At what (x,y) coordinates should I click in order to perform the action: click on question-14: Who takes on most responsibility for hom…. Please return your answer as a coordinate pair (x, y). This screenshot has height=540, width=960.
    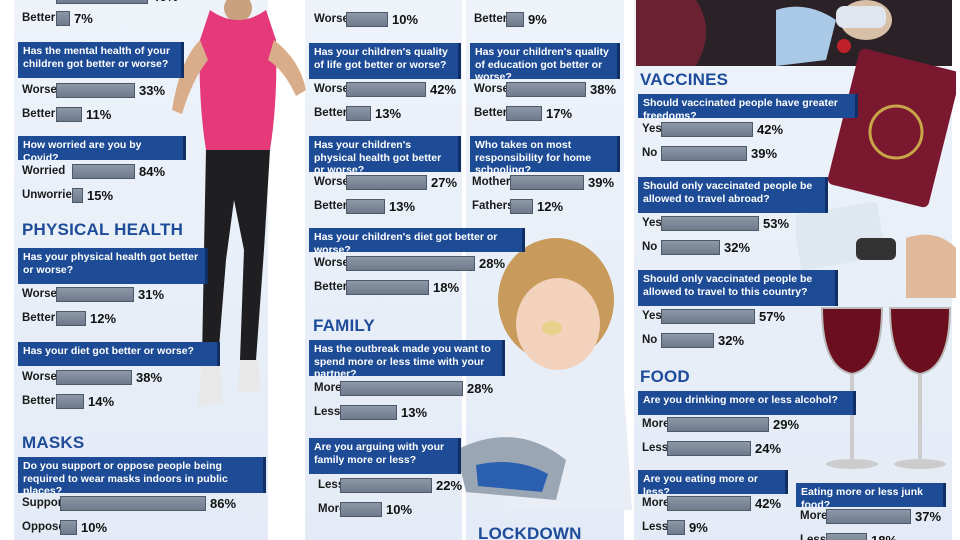
    Looking at the image, I should click on (545, 154).